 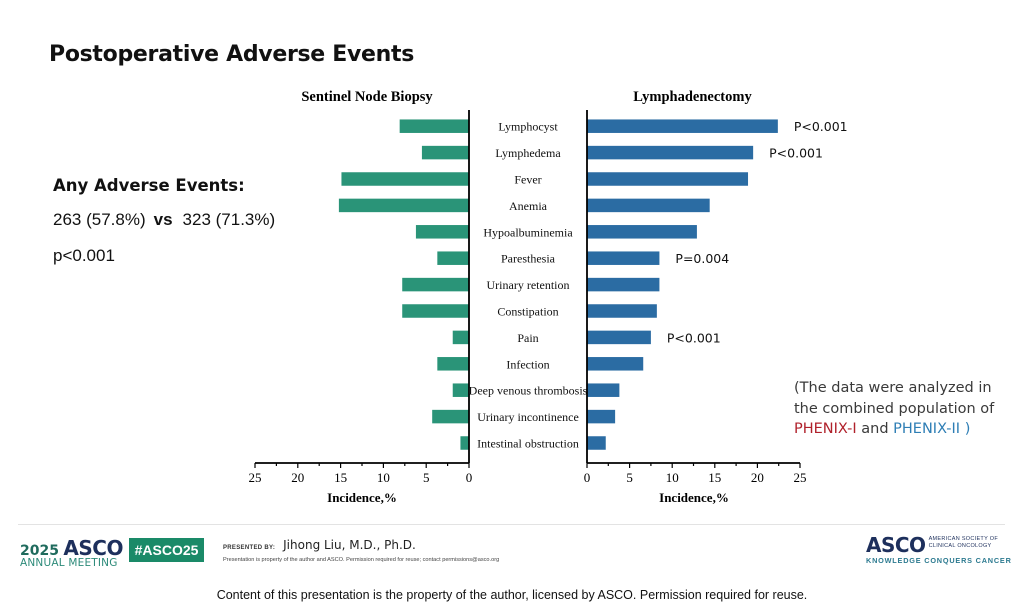 What do you see at coordinates (69, 563) in the screenshot?
I see `logo-annual-meeting: ANNUAL MEETING` at bounding box center [69, 563].